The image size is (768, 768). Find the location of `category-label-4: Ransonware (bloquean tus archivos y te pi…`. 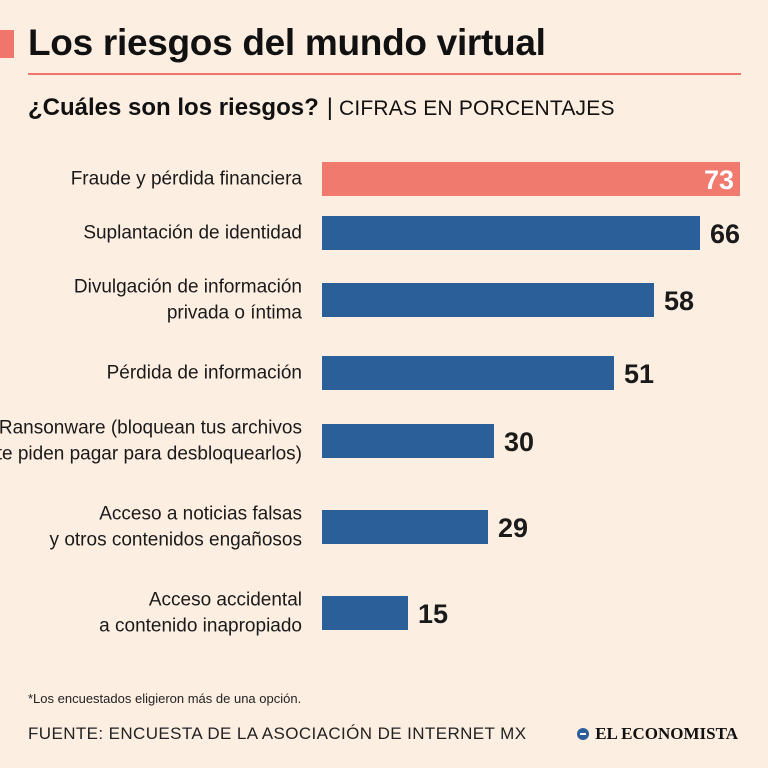

category-label-4: Ransonware (bloquean tus archivos y te pi… is located at coordinates (151, 441).